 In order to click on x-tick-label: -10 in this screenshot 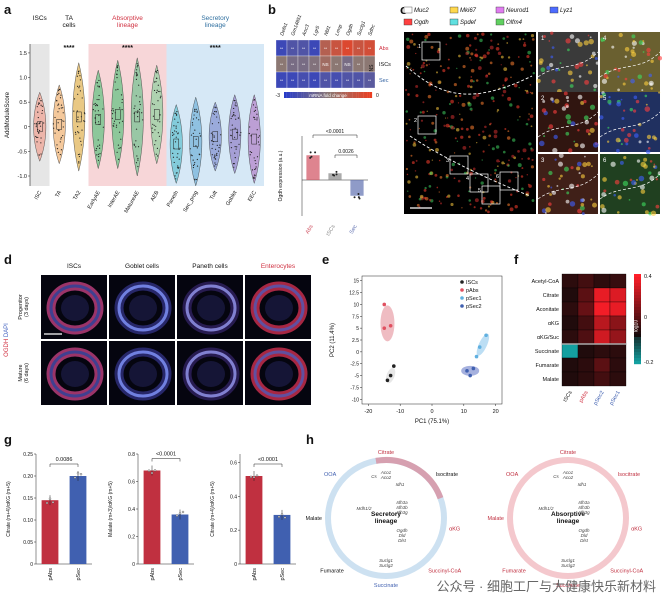, I will do `click(400, 412)`.